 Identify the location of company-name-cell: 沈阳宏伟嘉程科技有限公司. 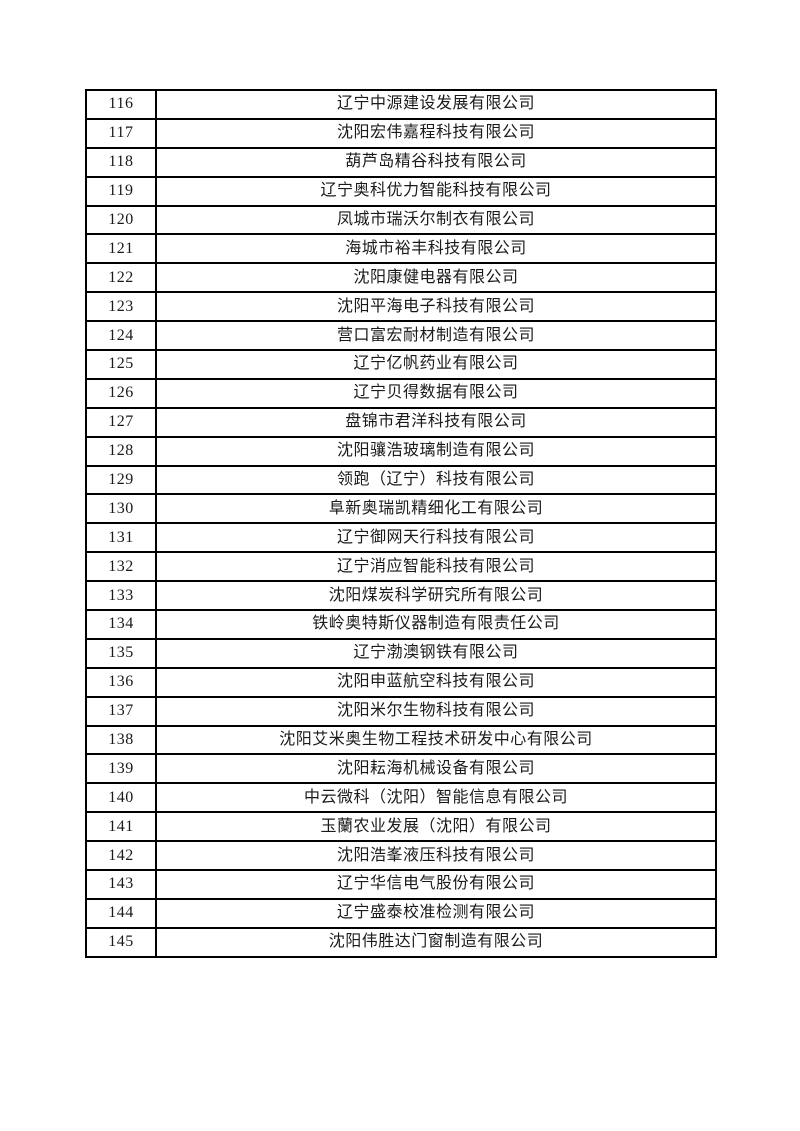
(436, 133).